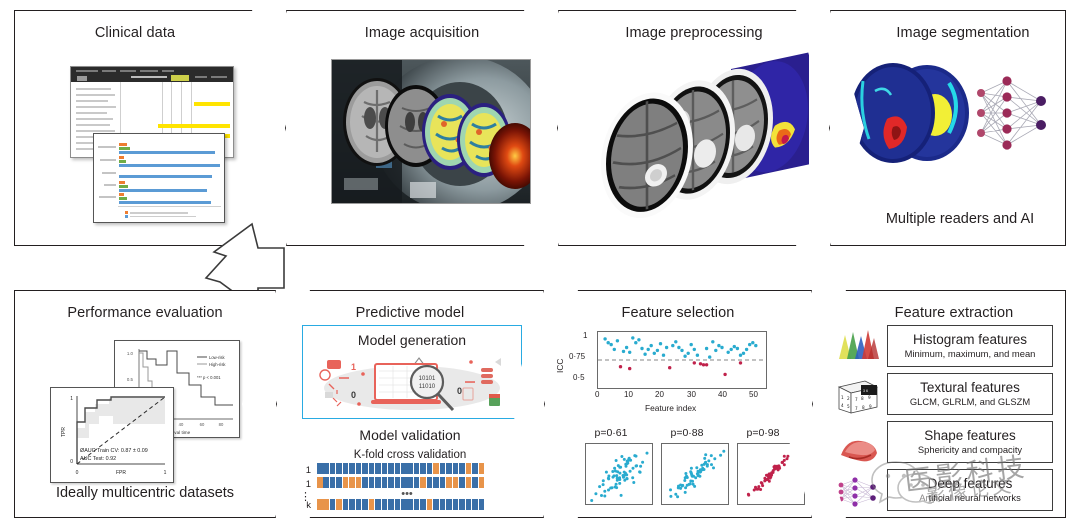 This screenshot has height=528, width=1080. I want to click on kfold-label: K-fold cross validation, so click(410, 455).